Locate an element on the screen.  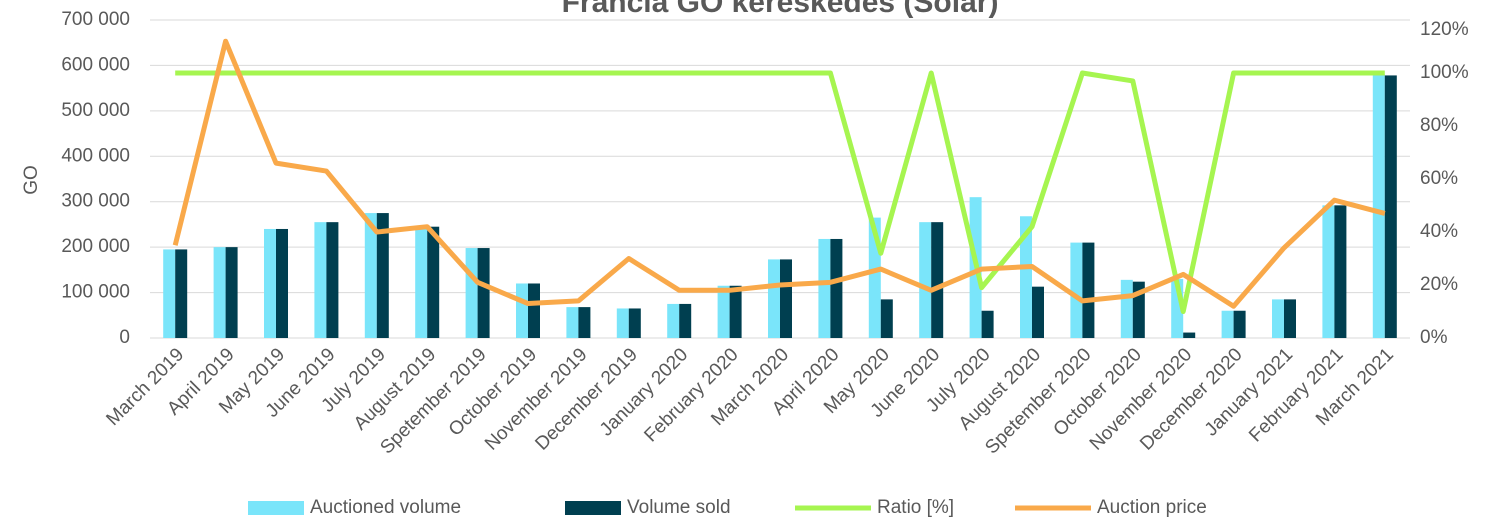
y-tick-label: 500 000 is located at coordinates (95, 110).